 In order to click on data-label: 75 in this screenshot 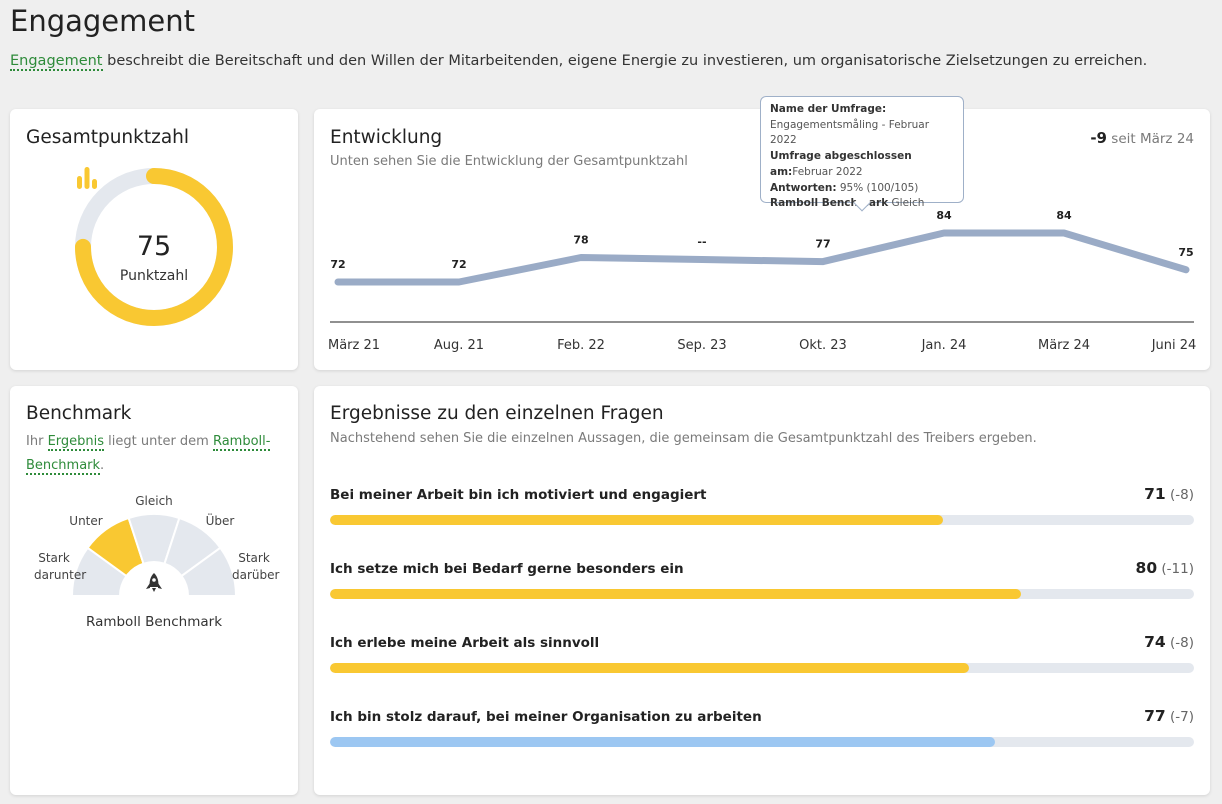, I will do `click(1185, 252)`.